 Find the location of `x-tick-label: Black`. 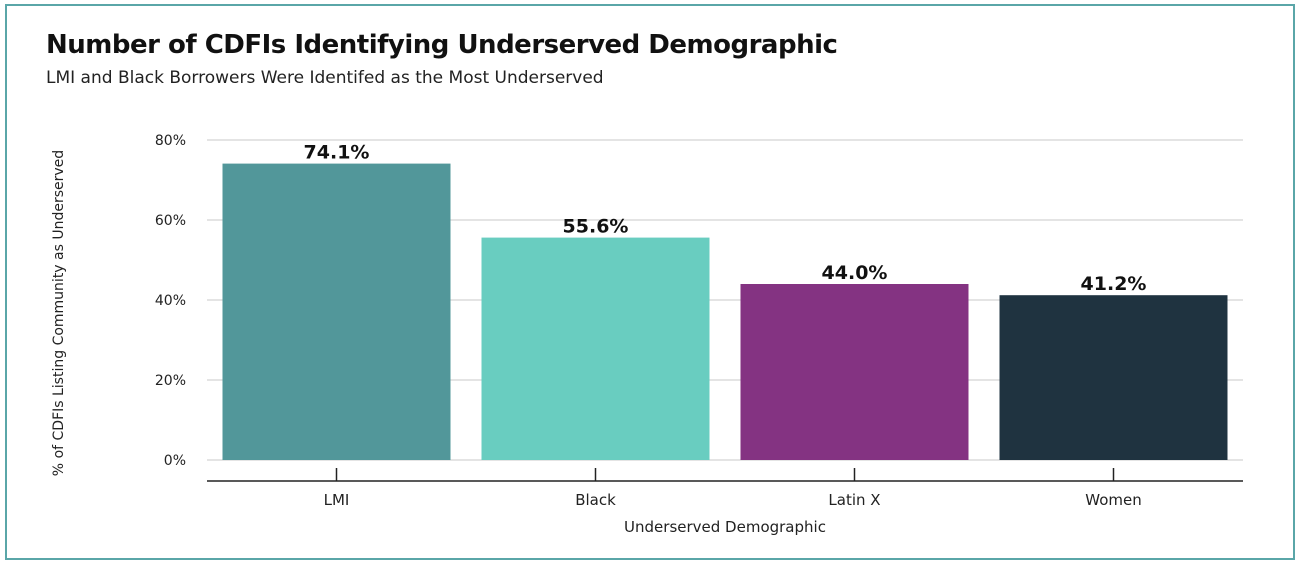

x-tick-label: Black is located at coordinates (595, 500).